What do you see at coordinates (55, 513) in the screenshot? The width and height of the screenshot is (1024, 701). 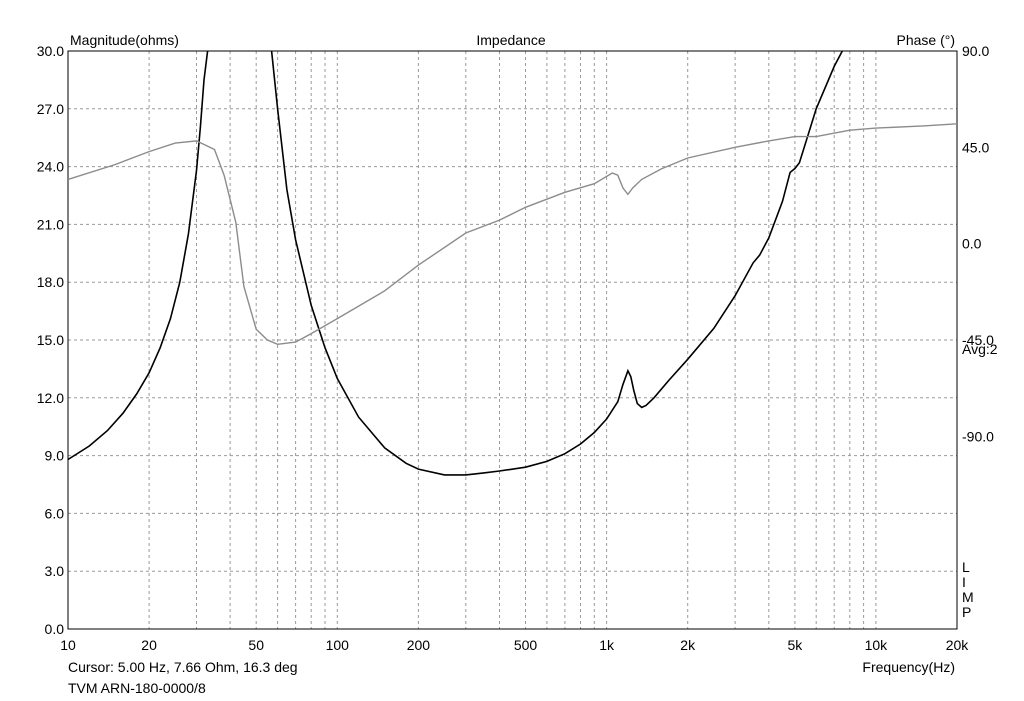 I see `left-tick-label: 6.0` at bounding box center [55, 513].